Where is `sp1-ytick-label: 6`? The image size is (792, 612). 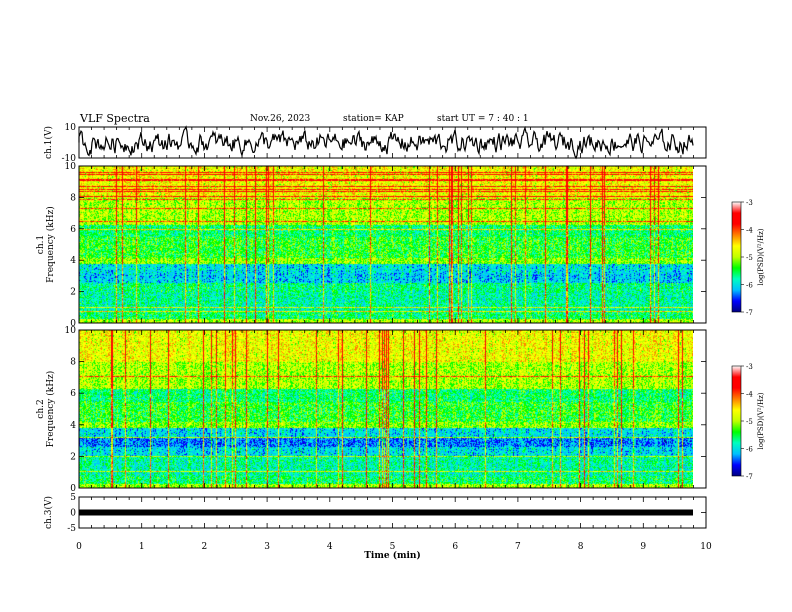
sp1-ytick-label: 6 is located at coordinates (73, 230).